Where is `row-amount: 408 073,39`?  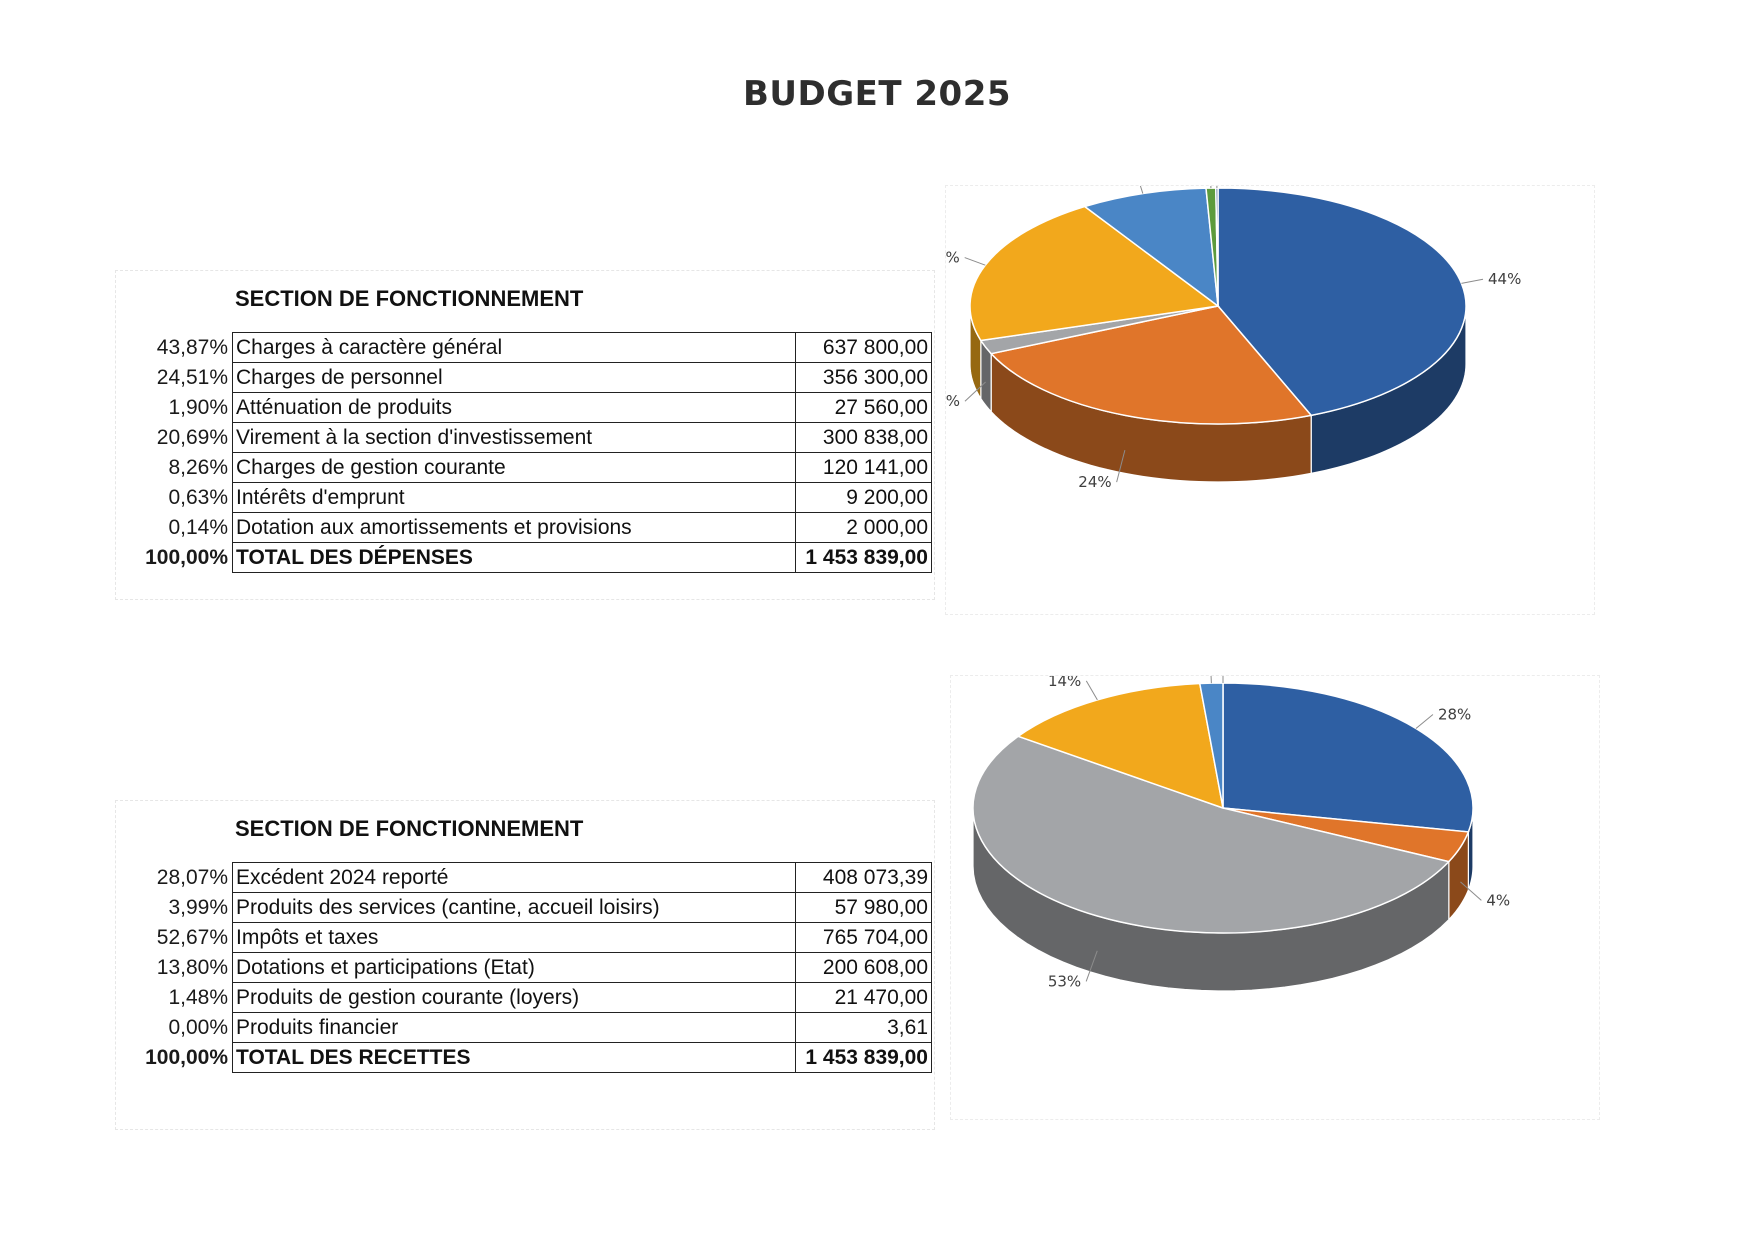 row-amount: 408 073,39 is located at coordinates (863, 877).